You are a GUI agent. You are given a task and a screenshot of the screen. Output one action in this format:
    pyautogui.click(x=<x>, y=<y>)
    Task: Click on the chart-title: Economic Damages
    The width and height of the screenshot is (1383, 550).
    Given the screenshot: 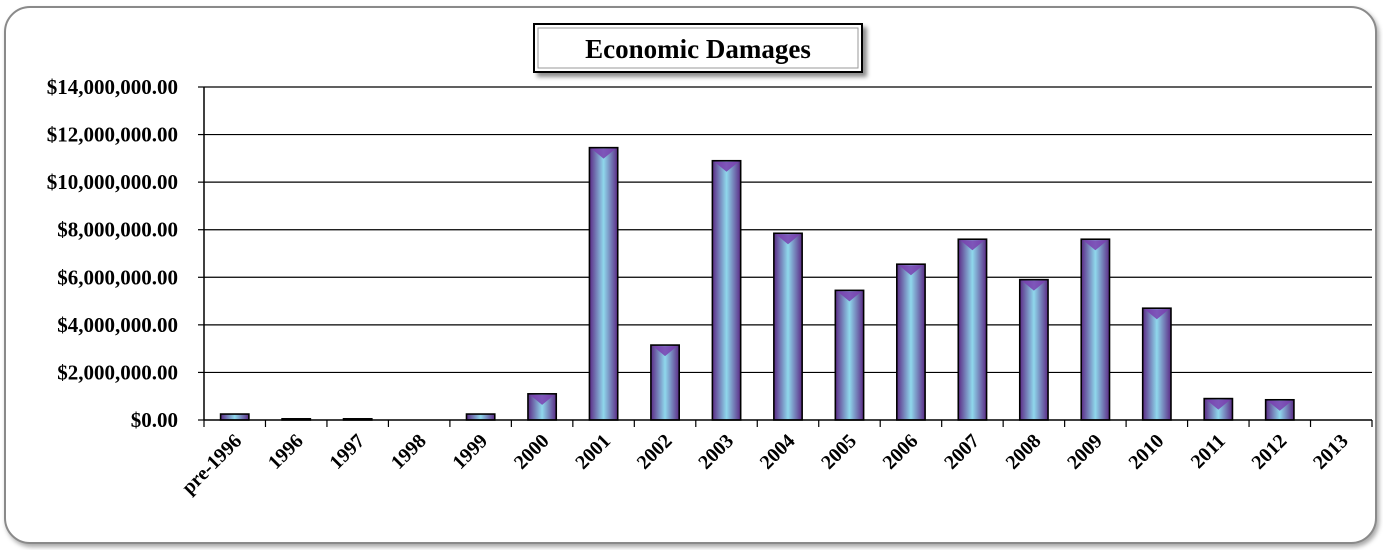 What is the action you would take?
    pyautogui.click(x=698, y=49)
    